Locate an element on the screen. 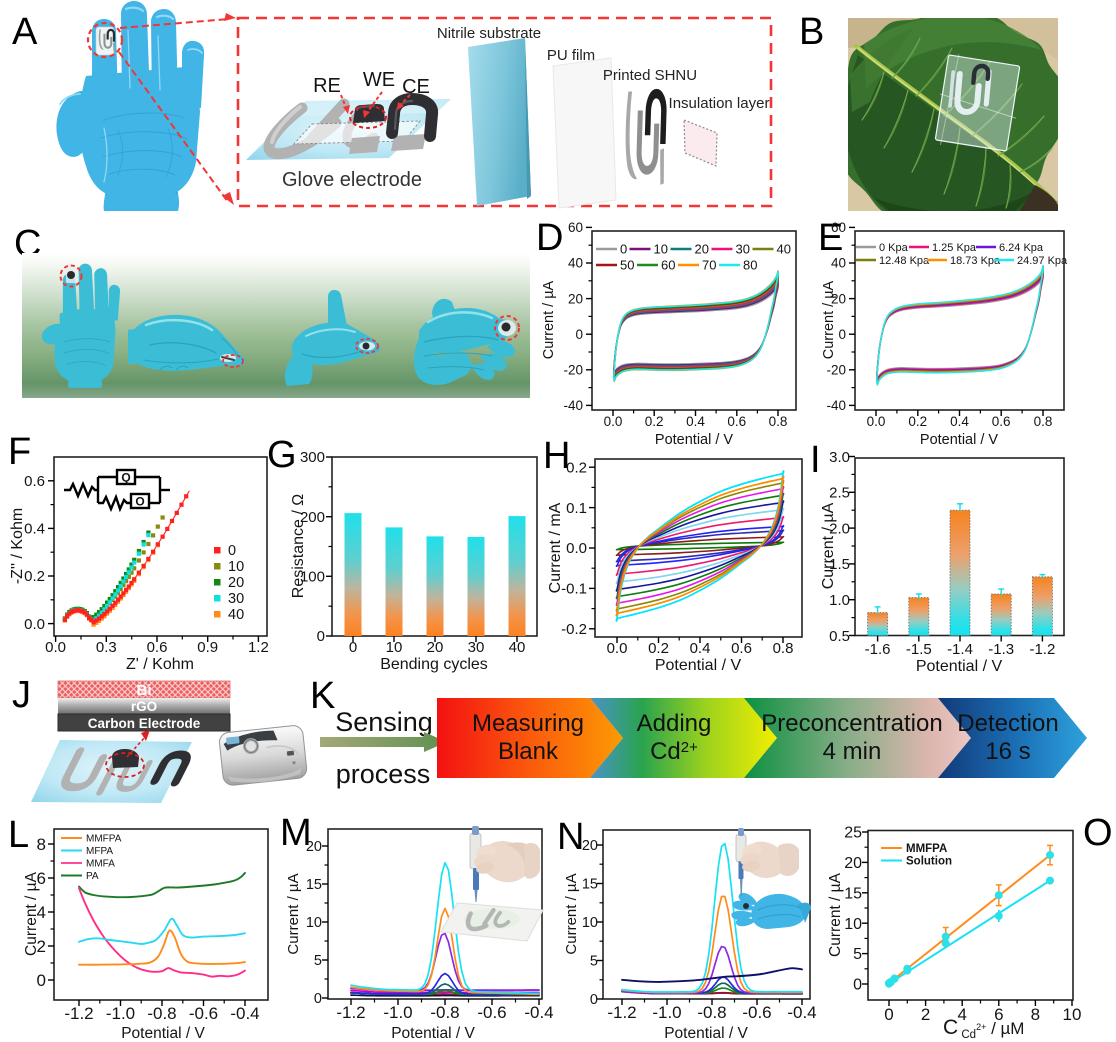 This screenshot has width=1116, height=1042. svg-text: process is located at coordinates (383, 774).